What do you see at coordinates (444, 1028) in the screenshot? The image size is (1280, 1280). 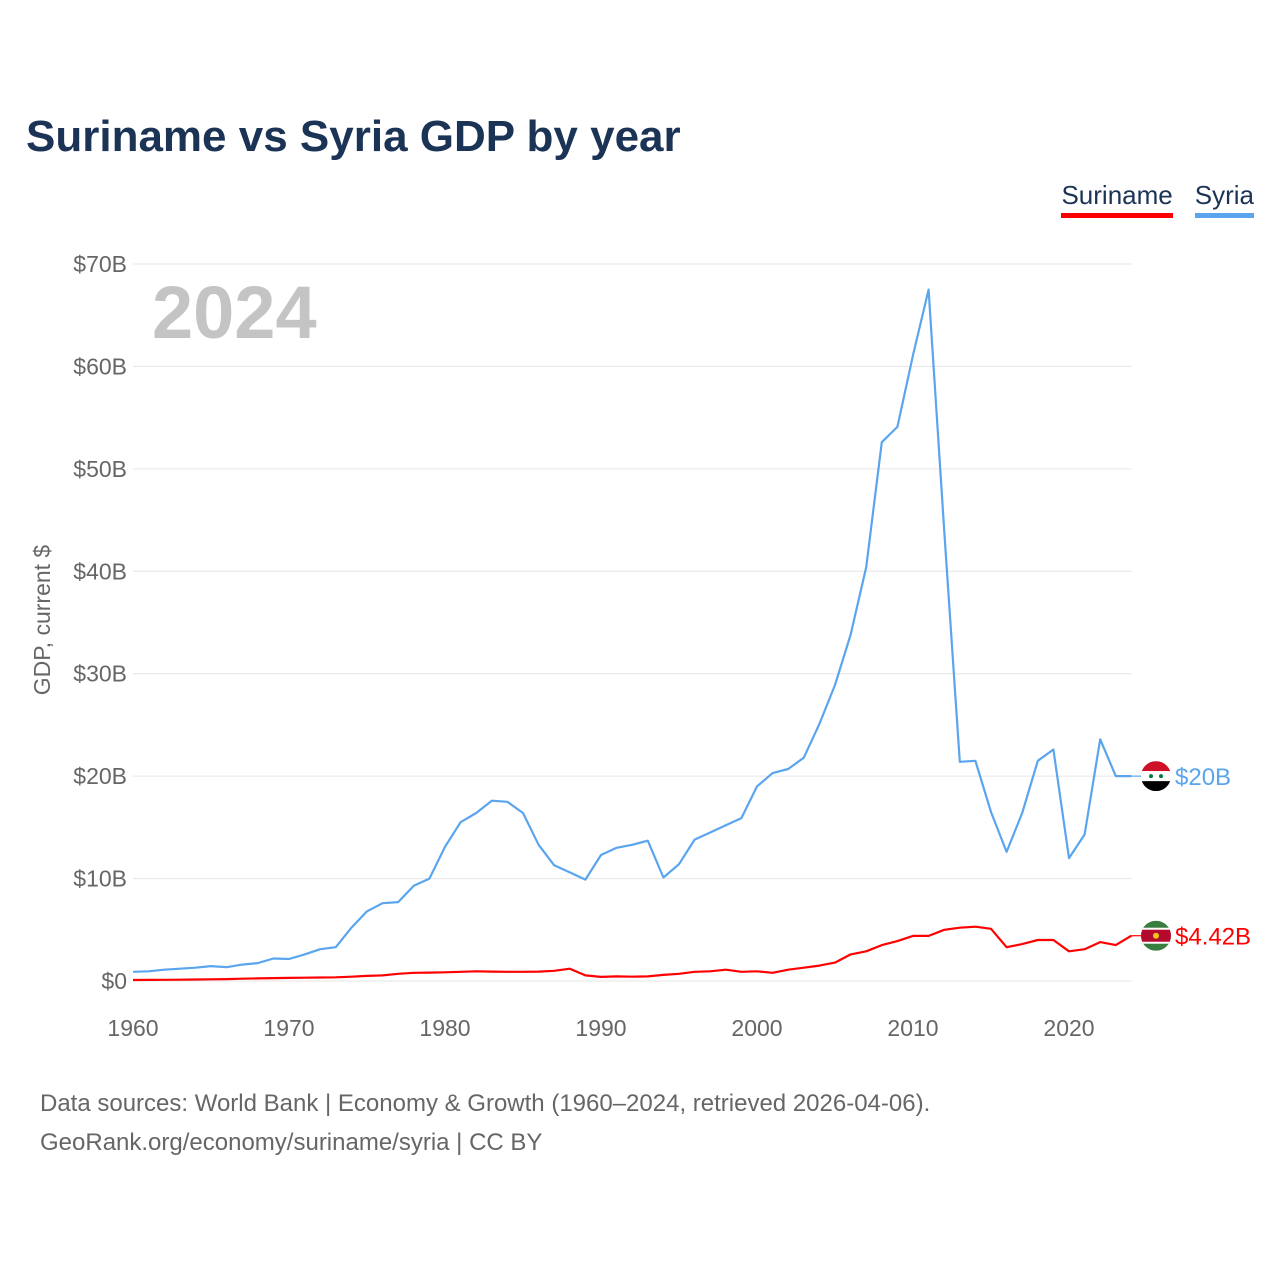 I see `x-tick-label: 1980` at bounding box center [444, 1028].